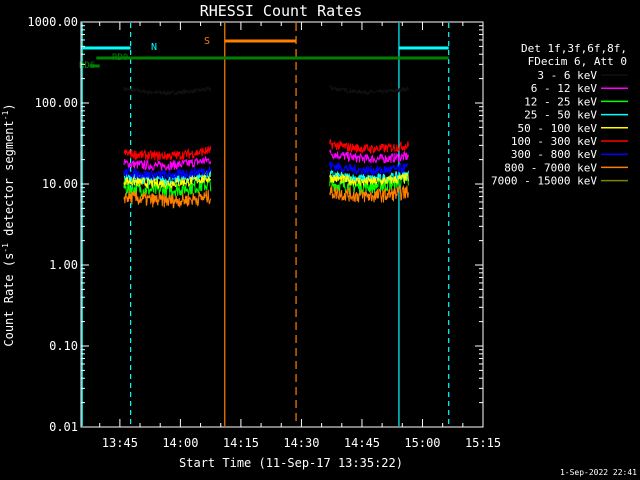 The image size is (640, 480). What do you see at coordinates (9, 106) in the screenshot?
I see `y-axis-label-part3: )` at bounding box center [9, 106].